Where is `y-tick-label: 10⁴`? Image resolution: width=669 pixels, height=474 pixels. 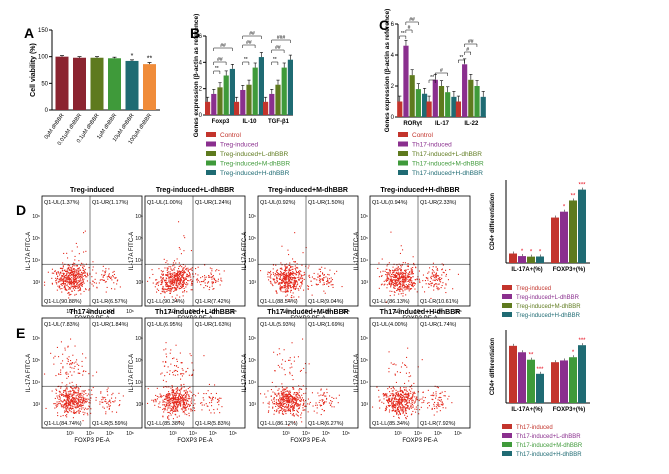
y-tick-label: 10⁴ is located at coordinates (252, 383).